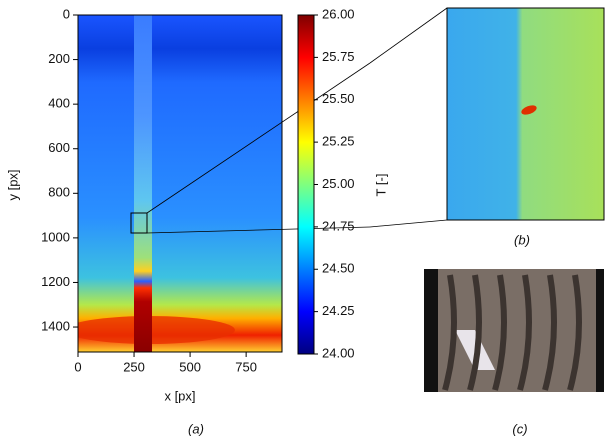 The width and height of the screenshot is (606, 446). Describe the element at coordinates (338, 183) in the screenshot. I see `colorbar-tick-label: 25.00` at that location.